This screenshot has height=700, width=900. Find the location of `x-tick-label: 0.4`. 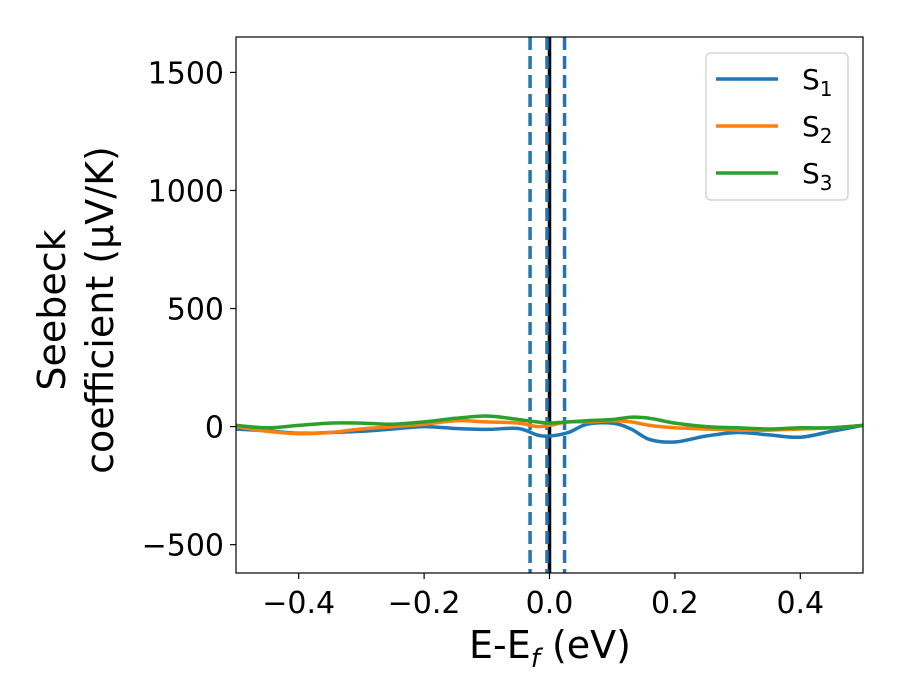

x-tick-label: 0.4 is located at coordinates (800, 603).